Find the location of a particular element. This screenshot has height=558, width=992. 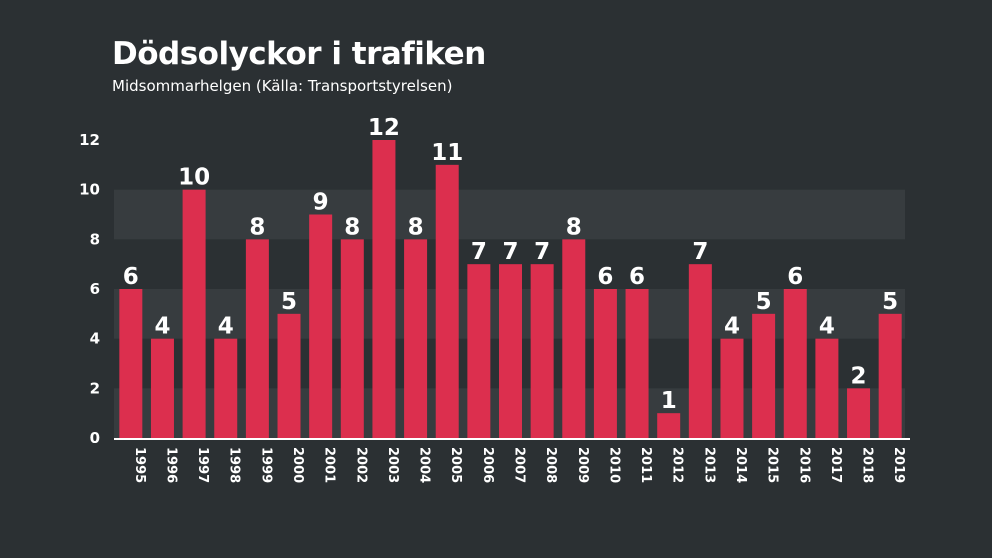

y-axis-ticks: 0 2 4 6 8 10 12 is located at coordinates (89, 289).